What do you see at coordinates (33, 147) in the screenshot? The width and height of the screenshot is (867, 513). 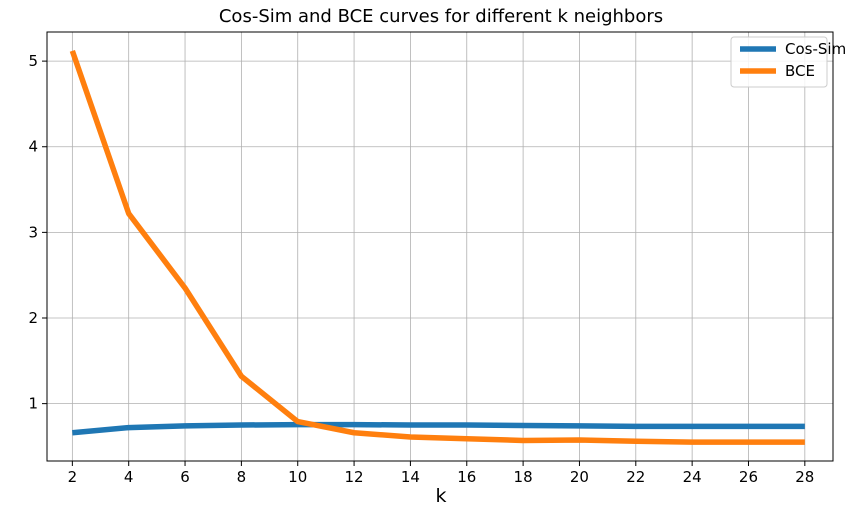 I see `y-tick-label: 4` at bounding box center [33, 147].